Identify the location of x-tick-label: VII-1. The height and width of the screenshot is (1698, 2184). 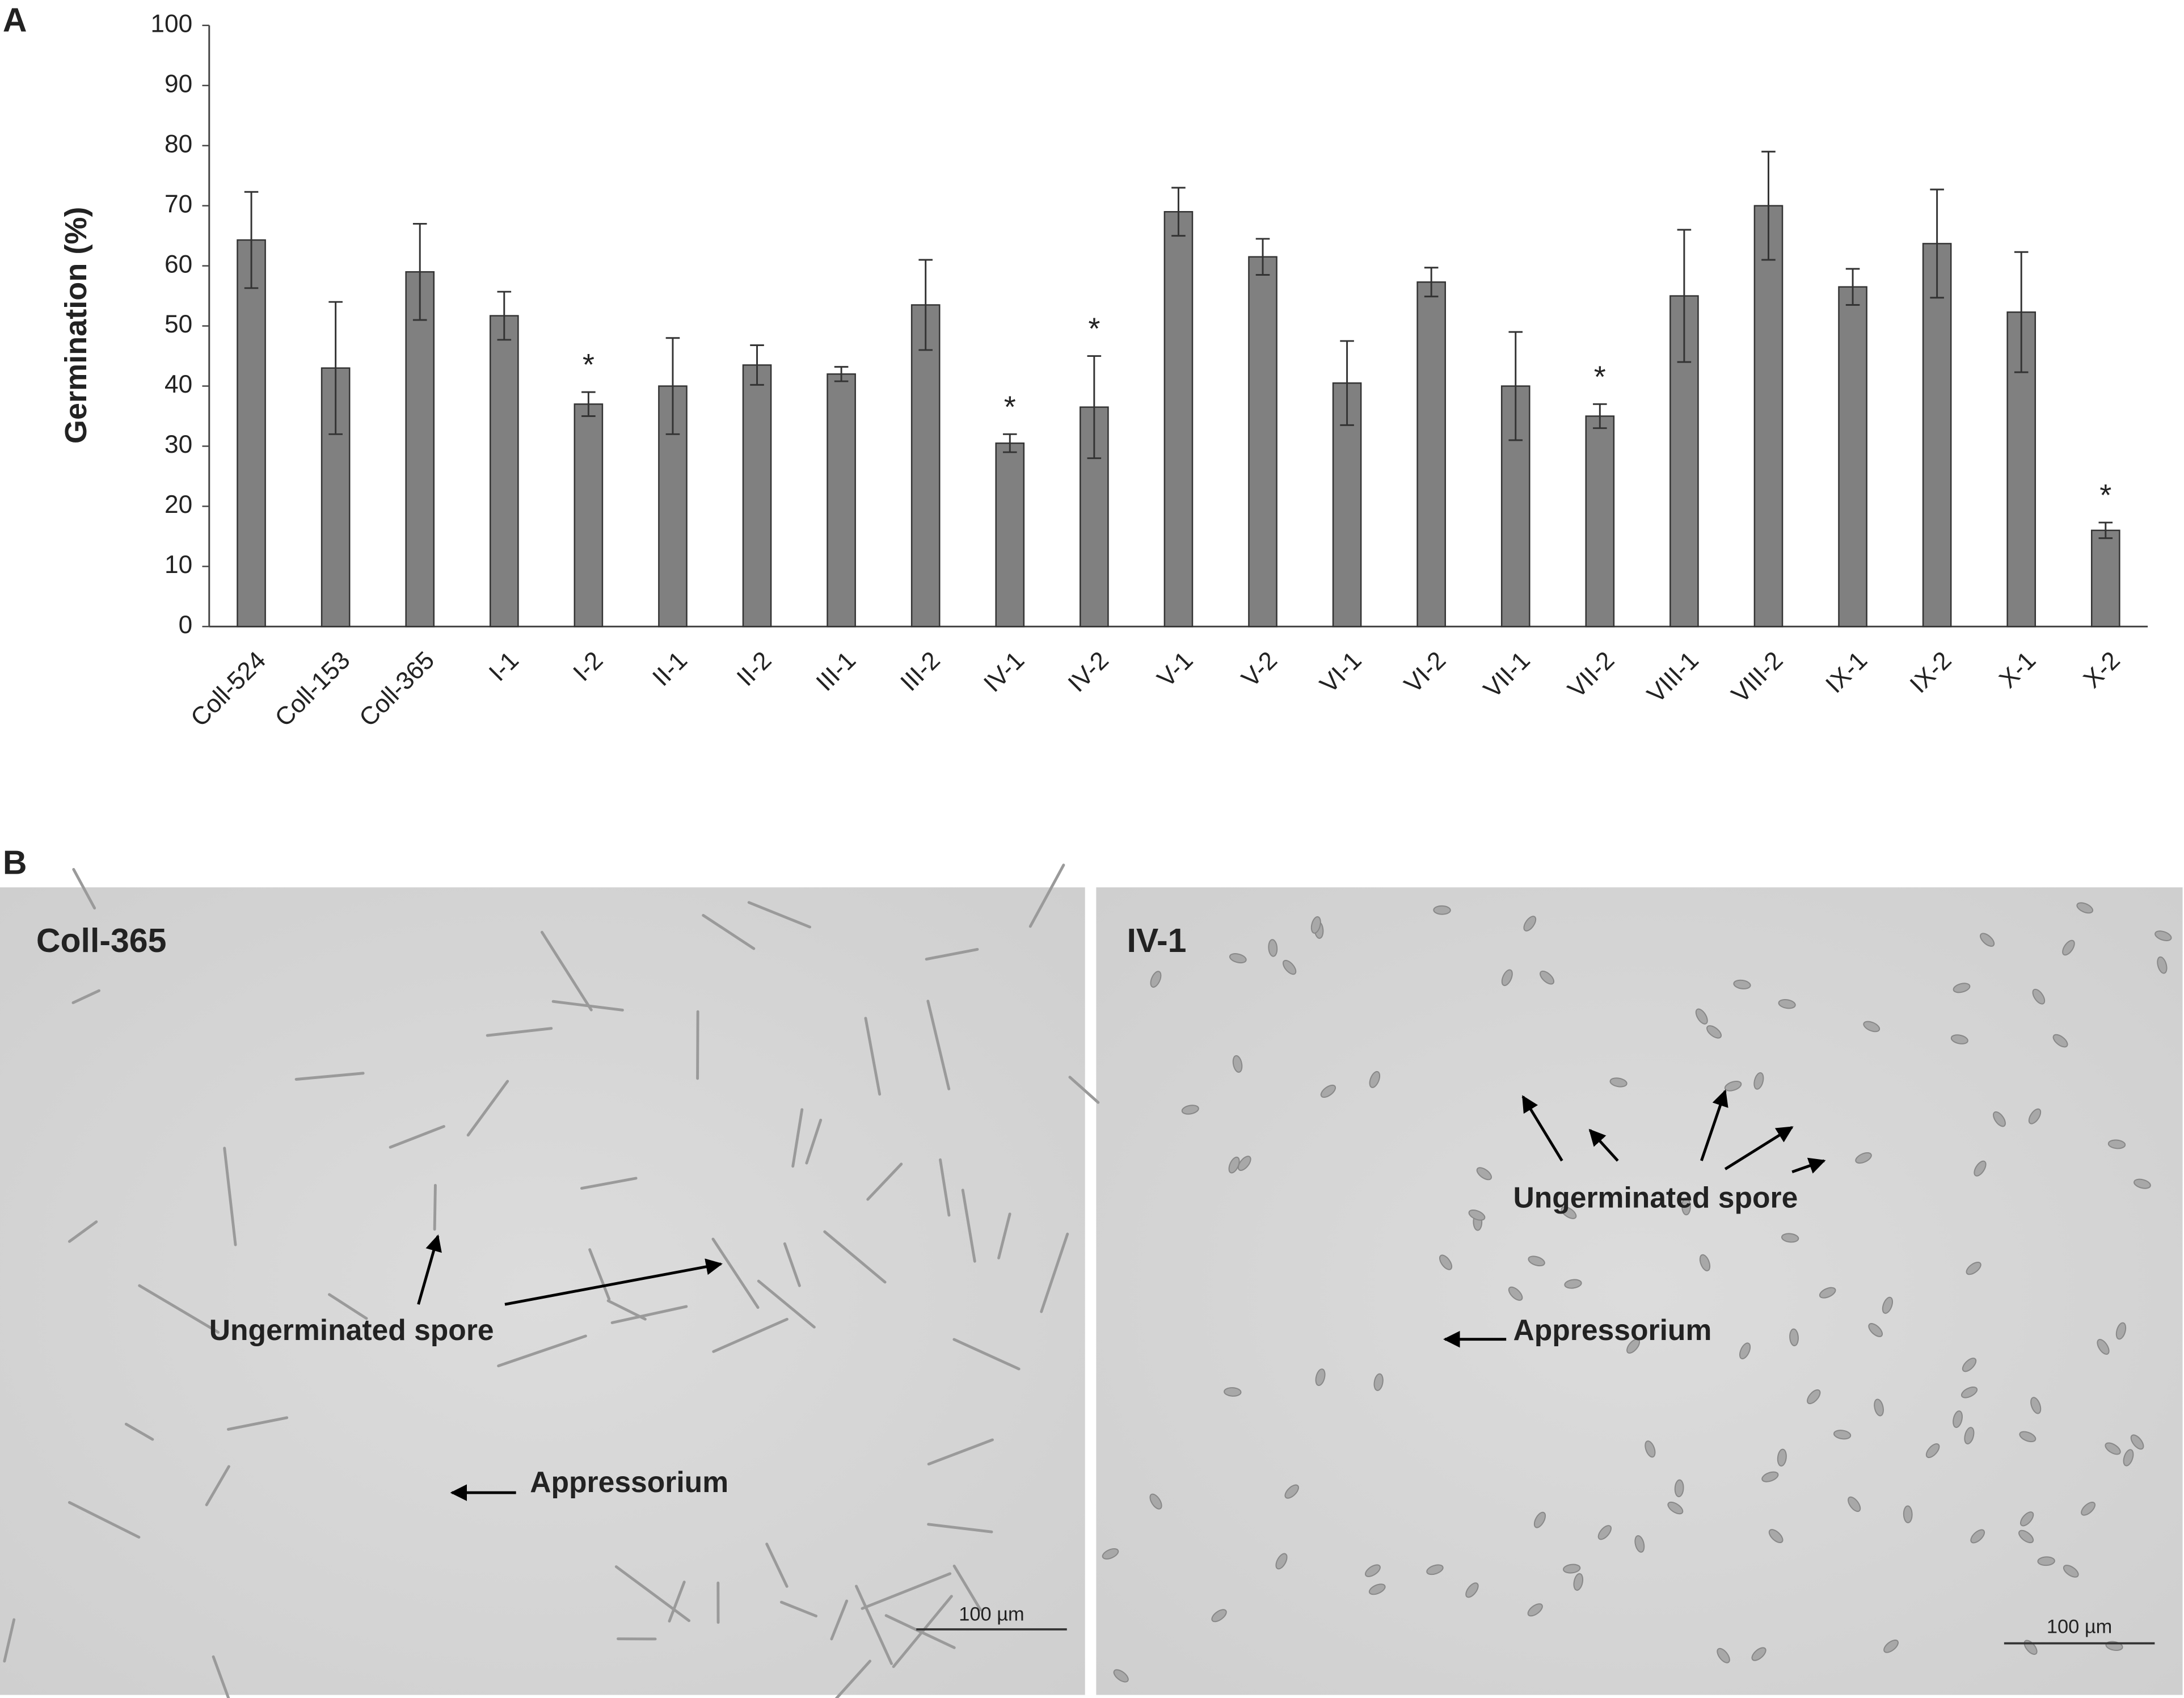
(1507, 674).